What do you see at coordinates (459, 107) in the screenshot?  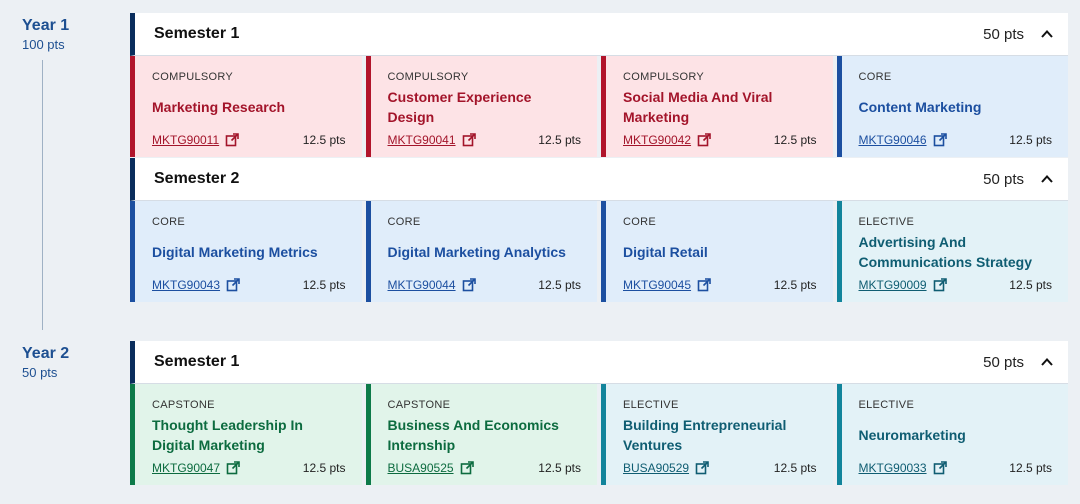 I see `subject-title: Customer Experience Design` at bounding box center [459, 107].